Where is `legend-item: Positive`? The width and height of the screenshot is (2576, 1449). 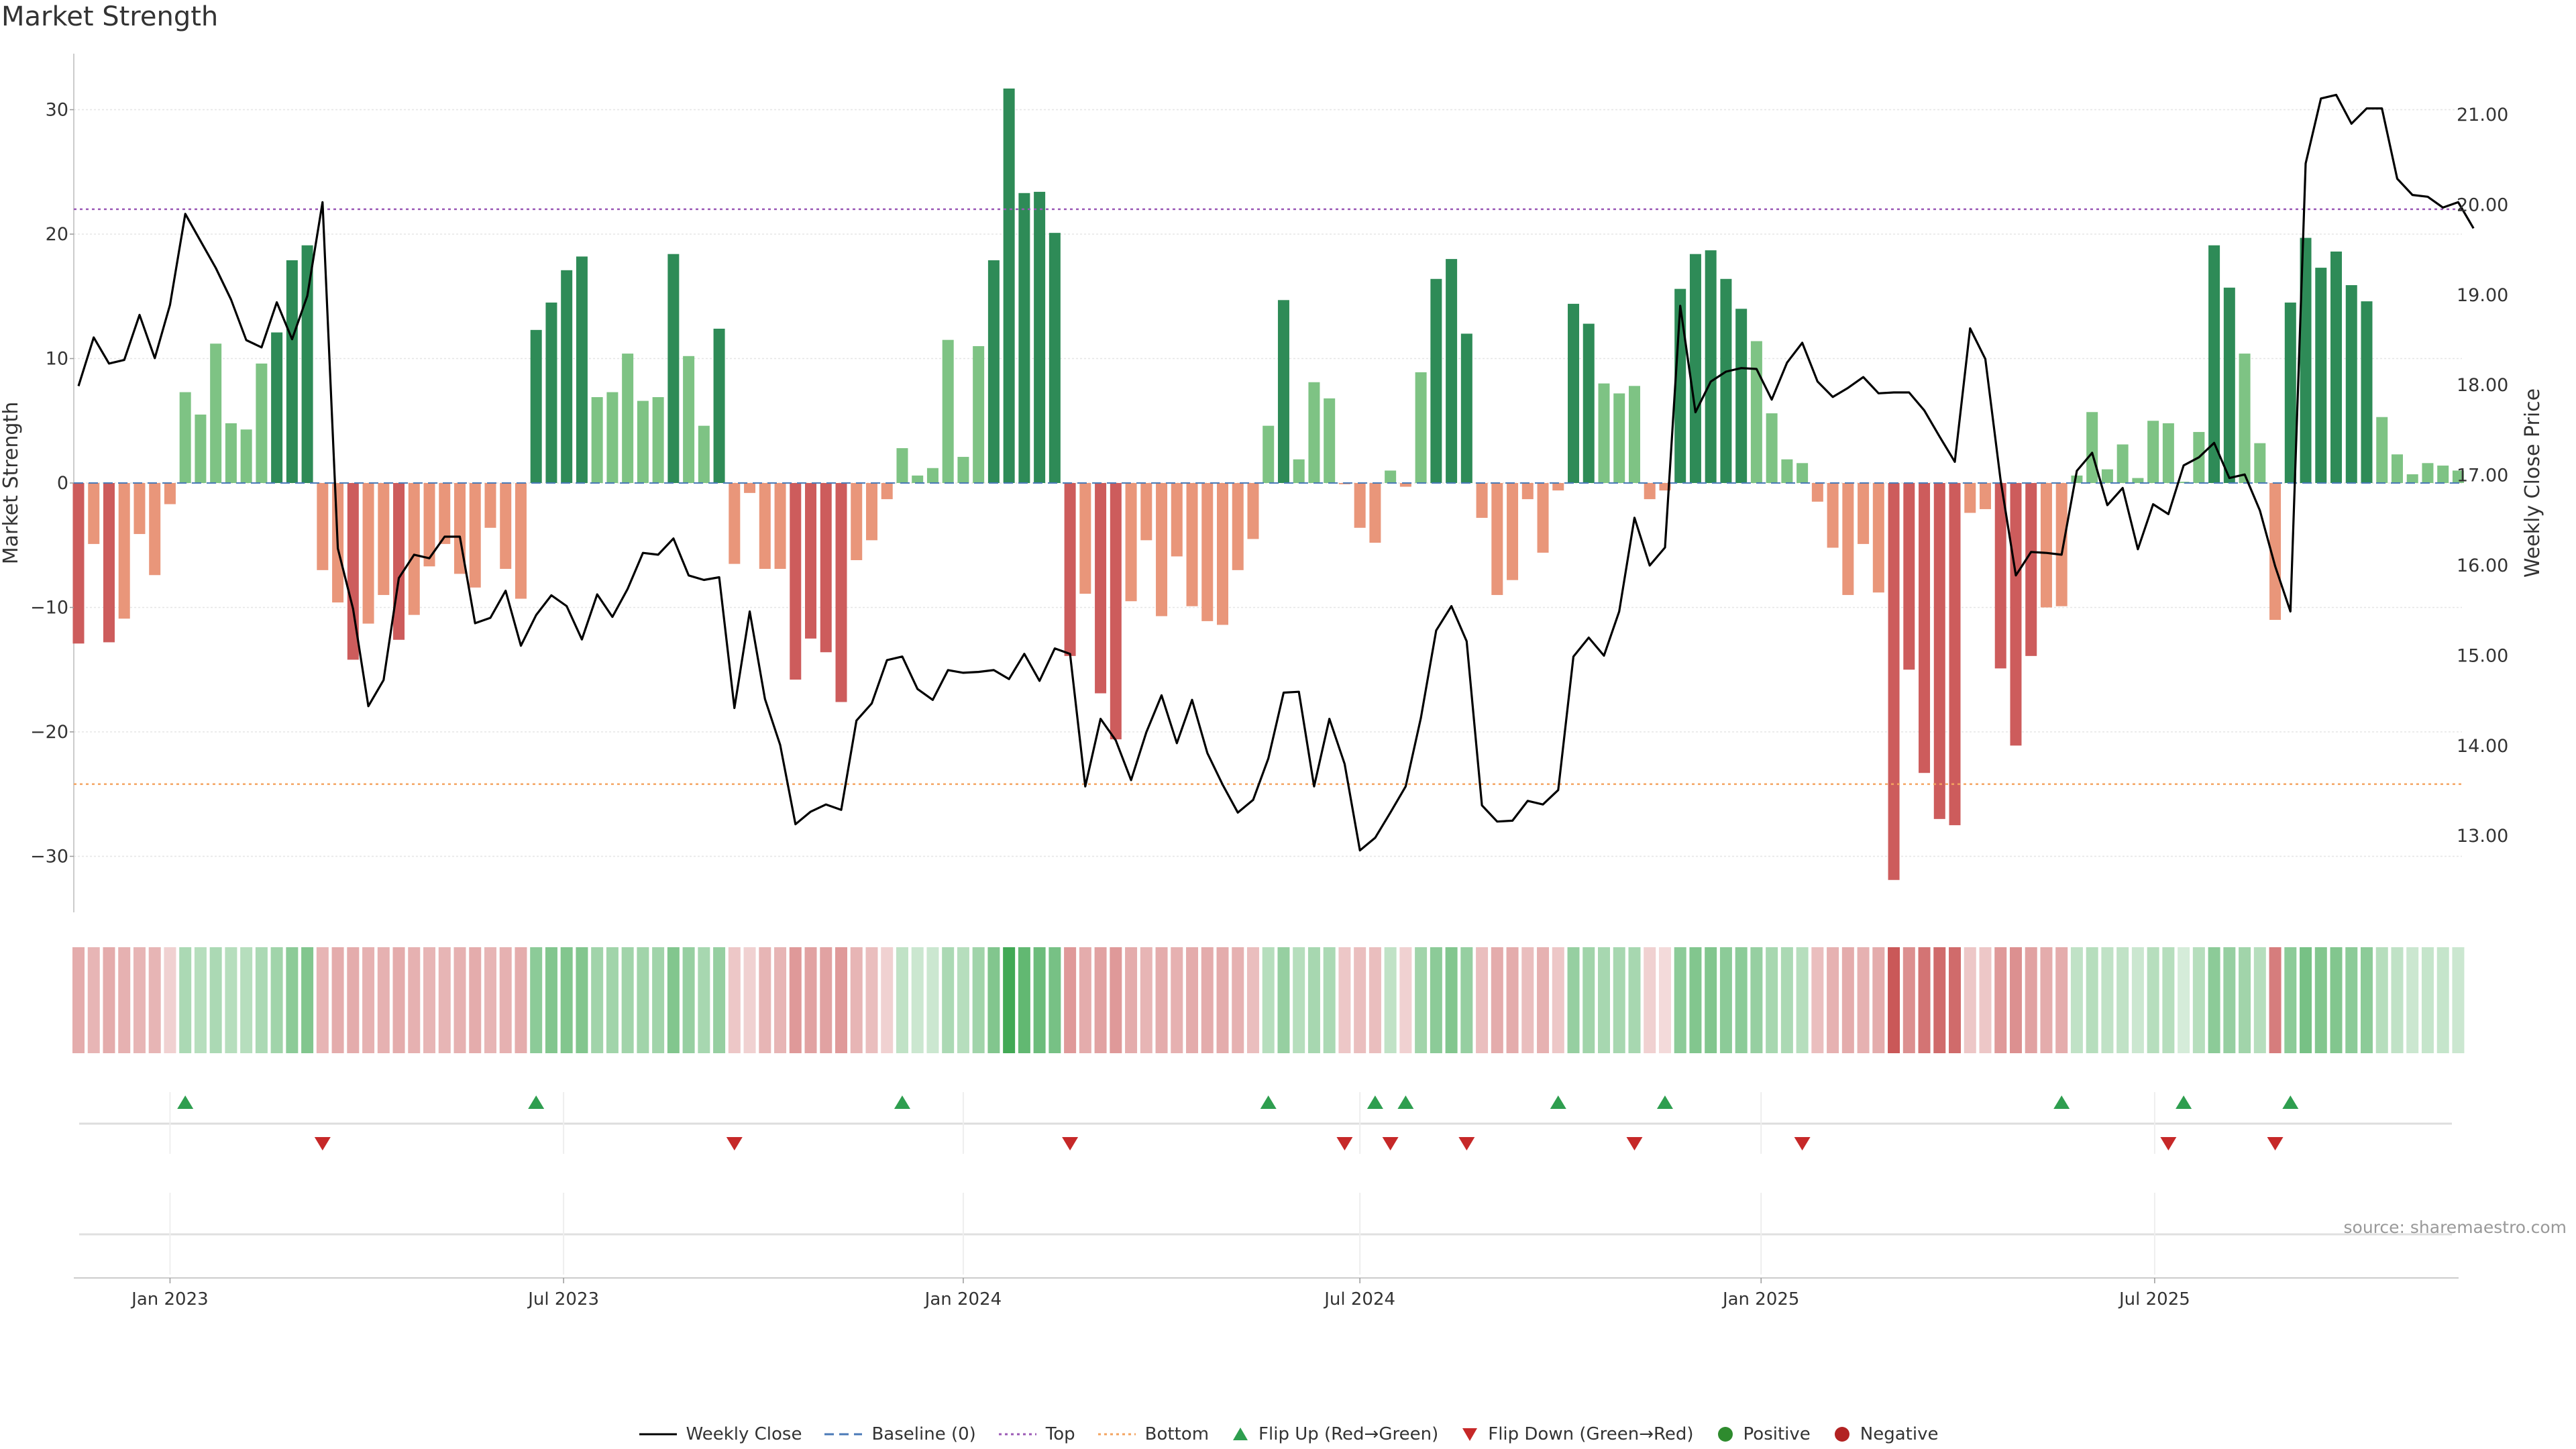 legend-item: Positive is located at coordinates (1763, 1434).